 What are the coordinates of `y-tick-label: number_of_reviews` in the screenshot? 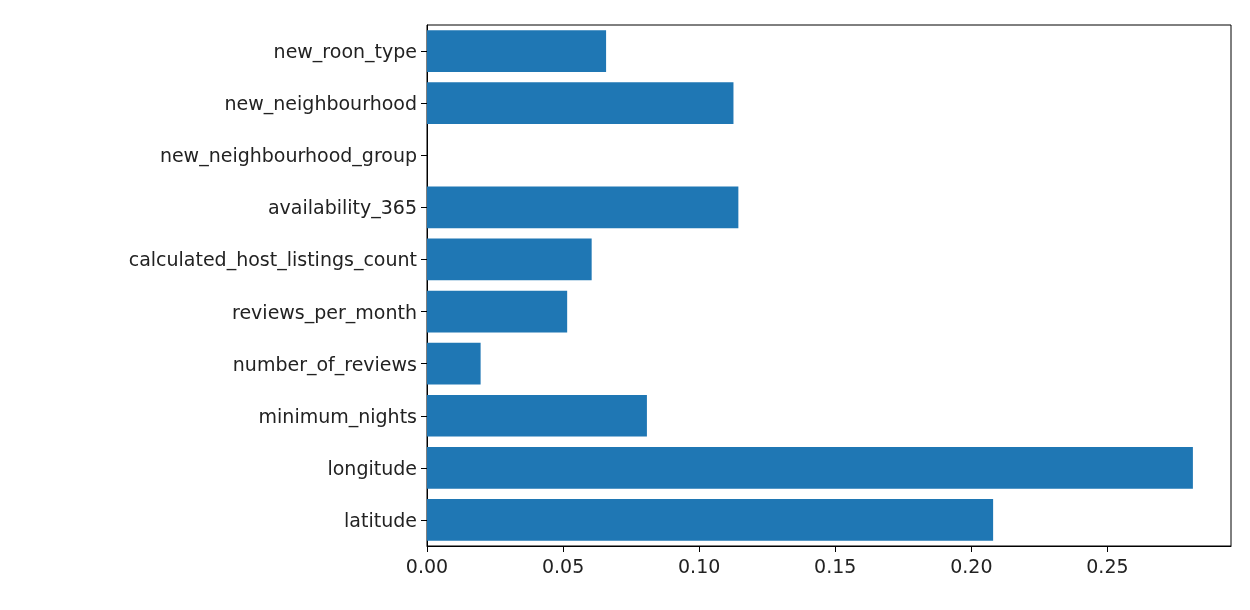 It's located at (324, 364).